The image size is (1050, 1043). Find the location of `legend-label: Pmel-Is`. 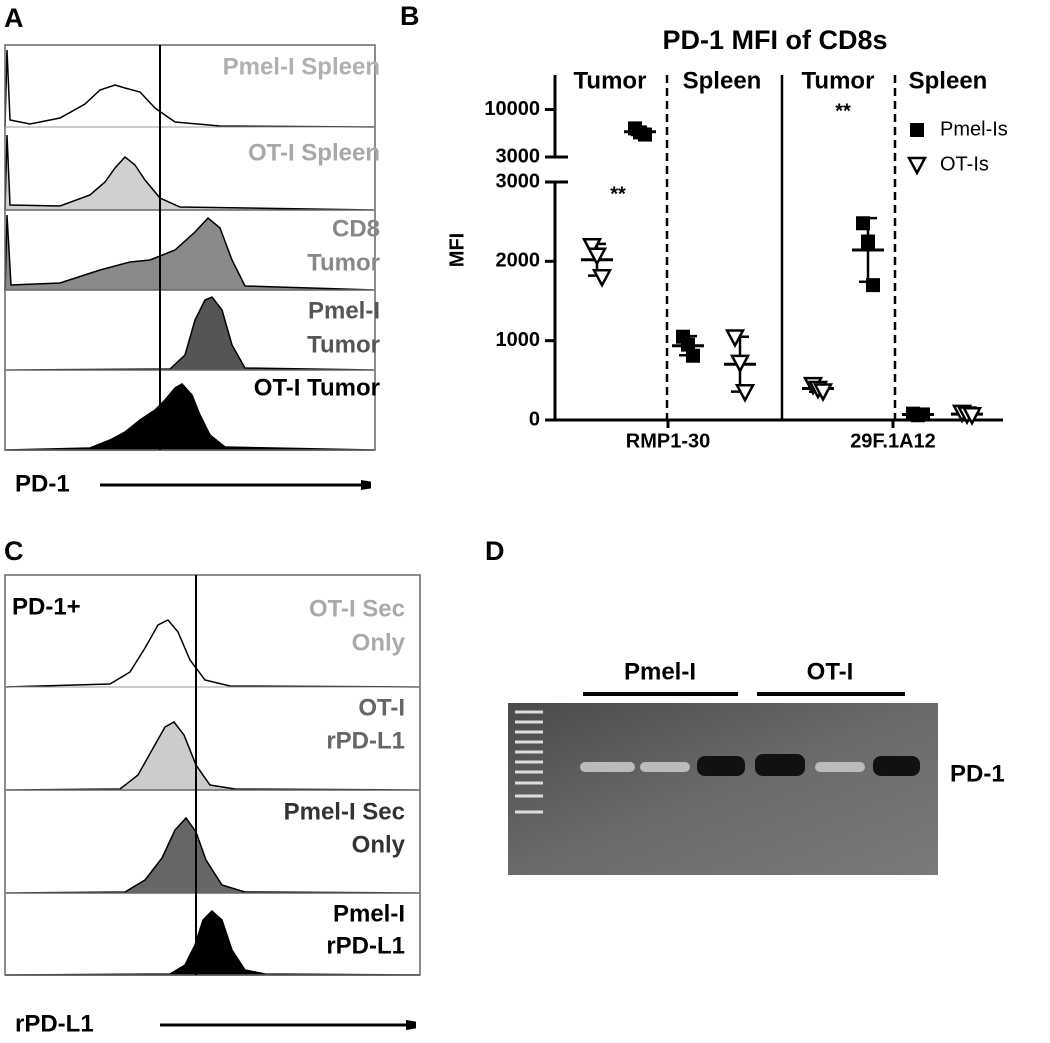

legend-label: Pmel-Is is located at coordinates (974, 129).